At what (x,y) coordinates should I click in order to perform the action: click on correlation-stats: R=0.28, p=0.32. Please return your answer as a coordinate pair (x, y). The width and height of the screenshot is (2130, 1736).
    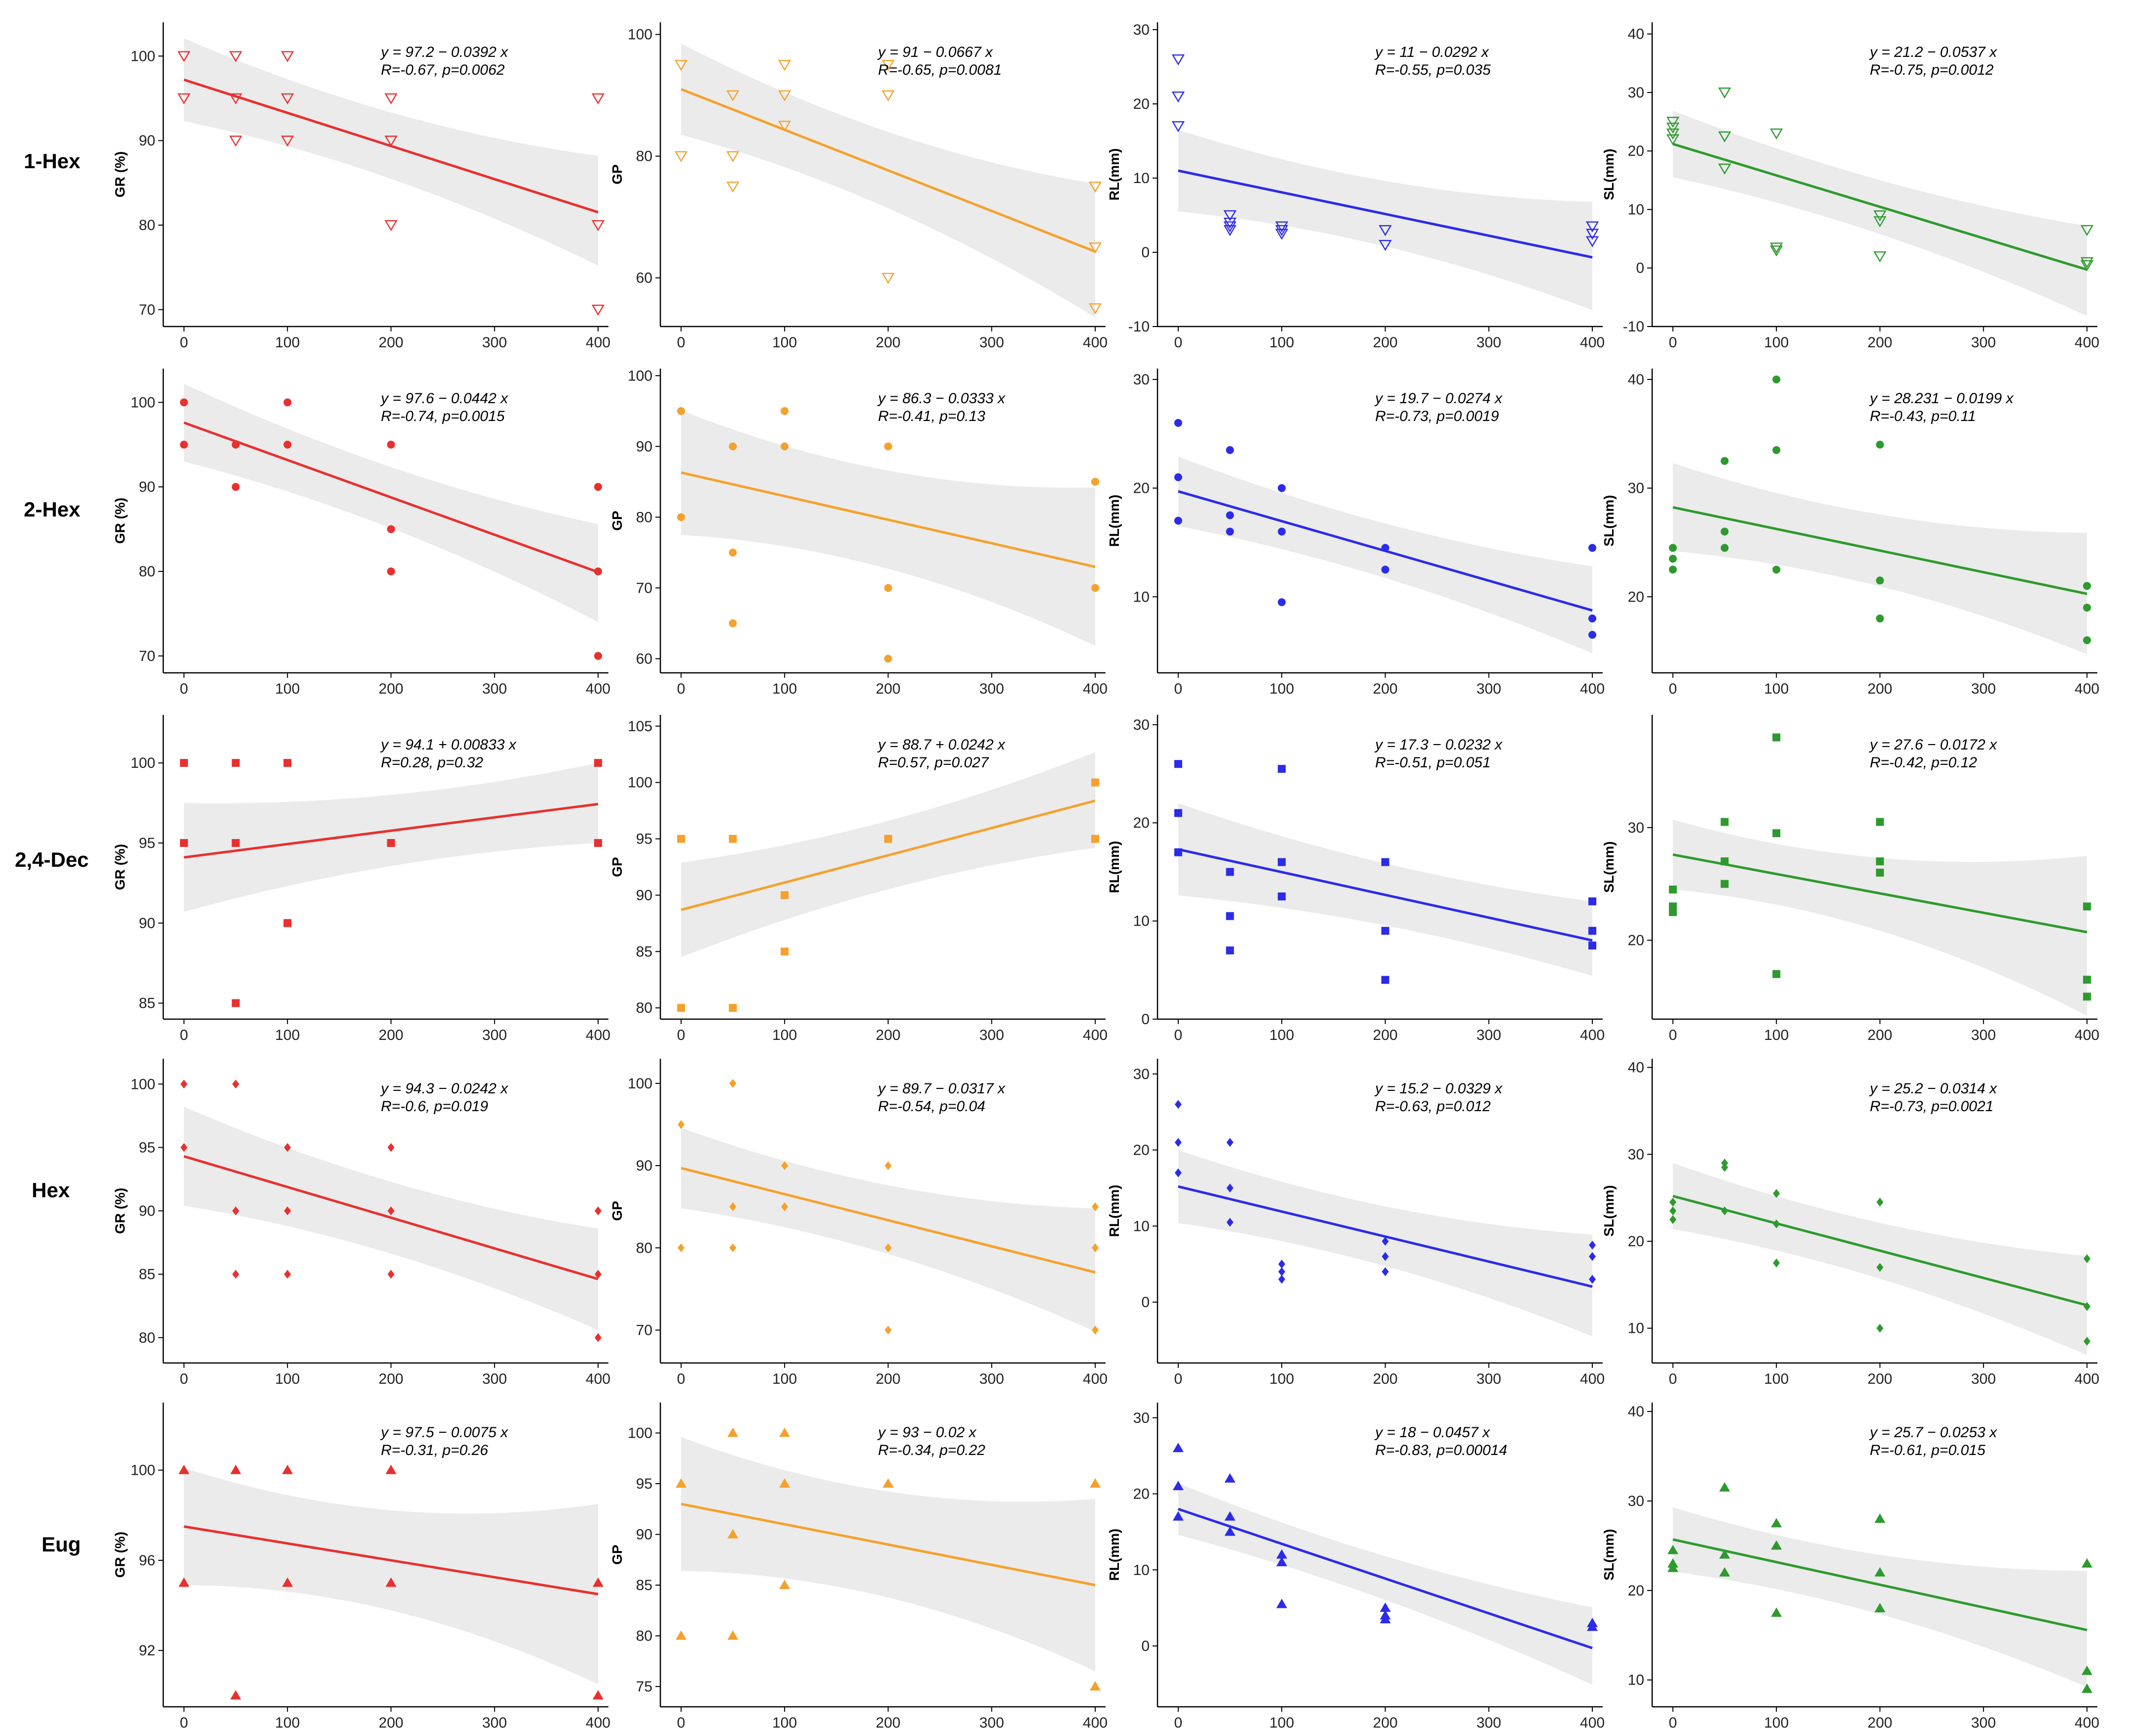
    Looking at the image, I should click on (432, 762).